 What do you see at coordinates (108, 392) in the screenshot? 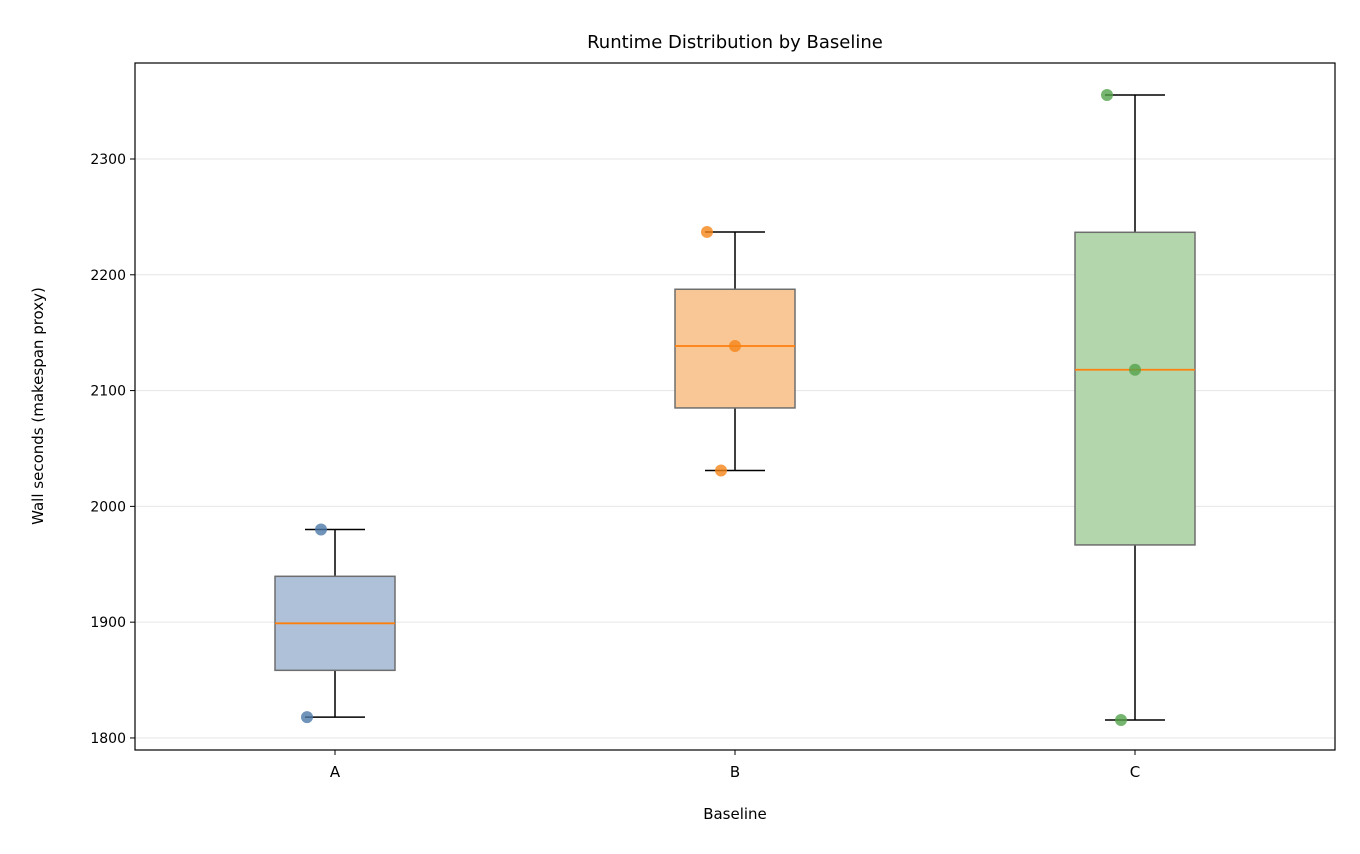
I see `y-tick-label: 2100` at bounding box center [108, 392].